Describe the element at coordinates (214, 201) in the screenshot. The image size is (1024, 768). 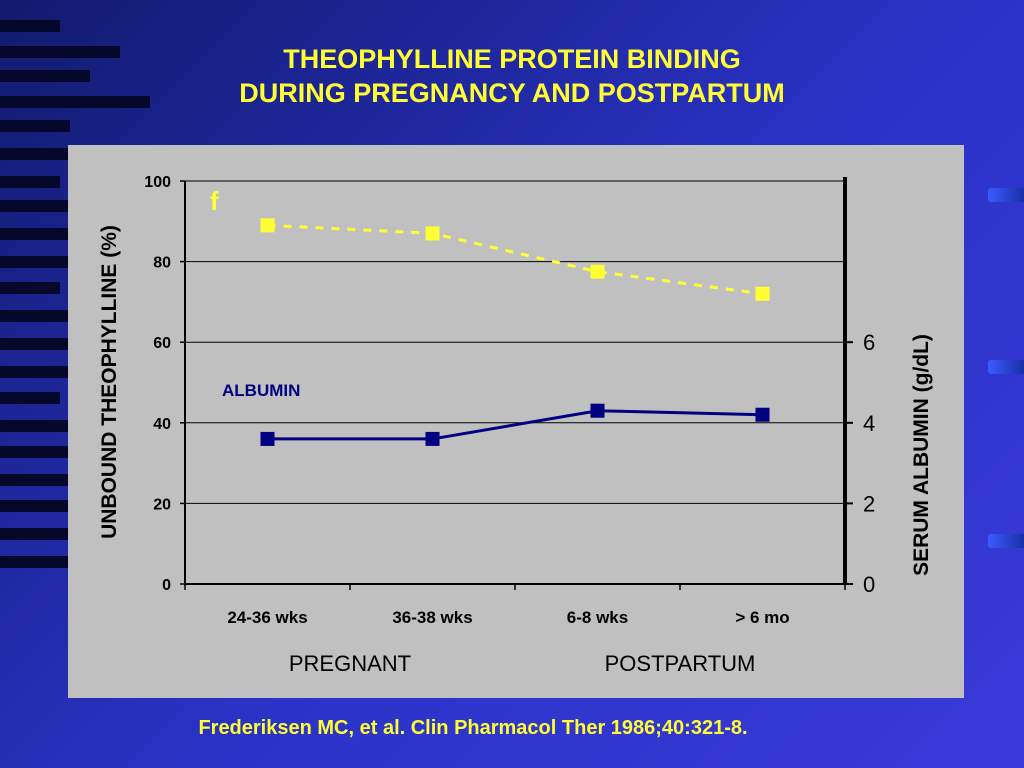
I see `series-annotation: f` at that location.